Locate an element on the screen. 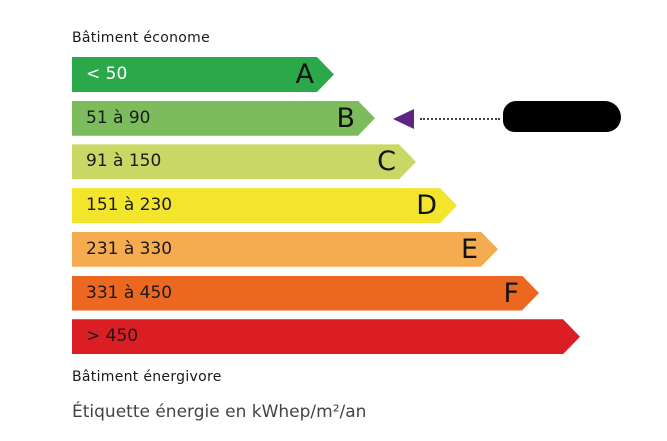  class-range: < 50 is located at coordinates (107, 74).